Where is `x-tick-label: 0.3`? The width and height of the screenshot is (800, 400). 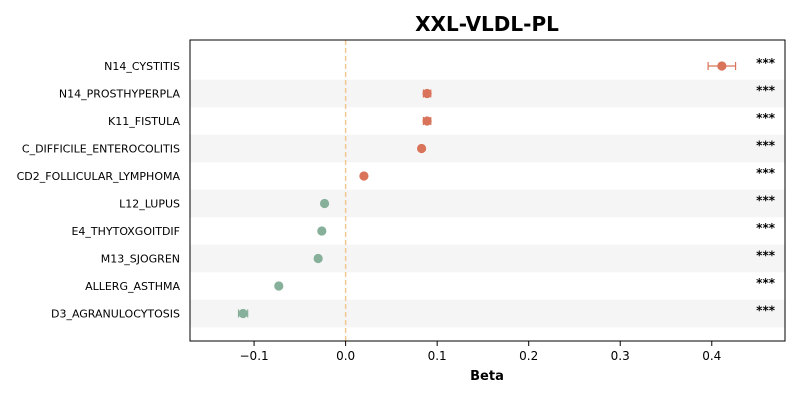
x-tick-label: 0.3 is located at coordinates (620, 356).